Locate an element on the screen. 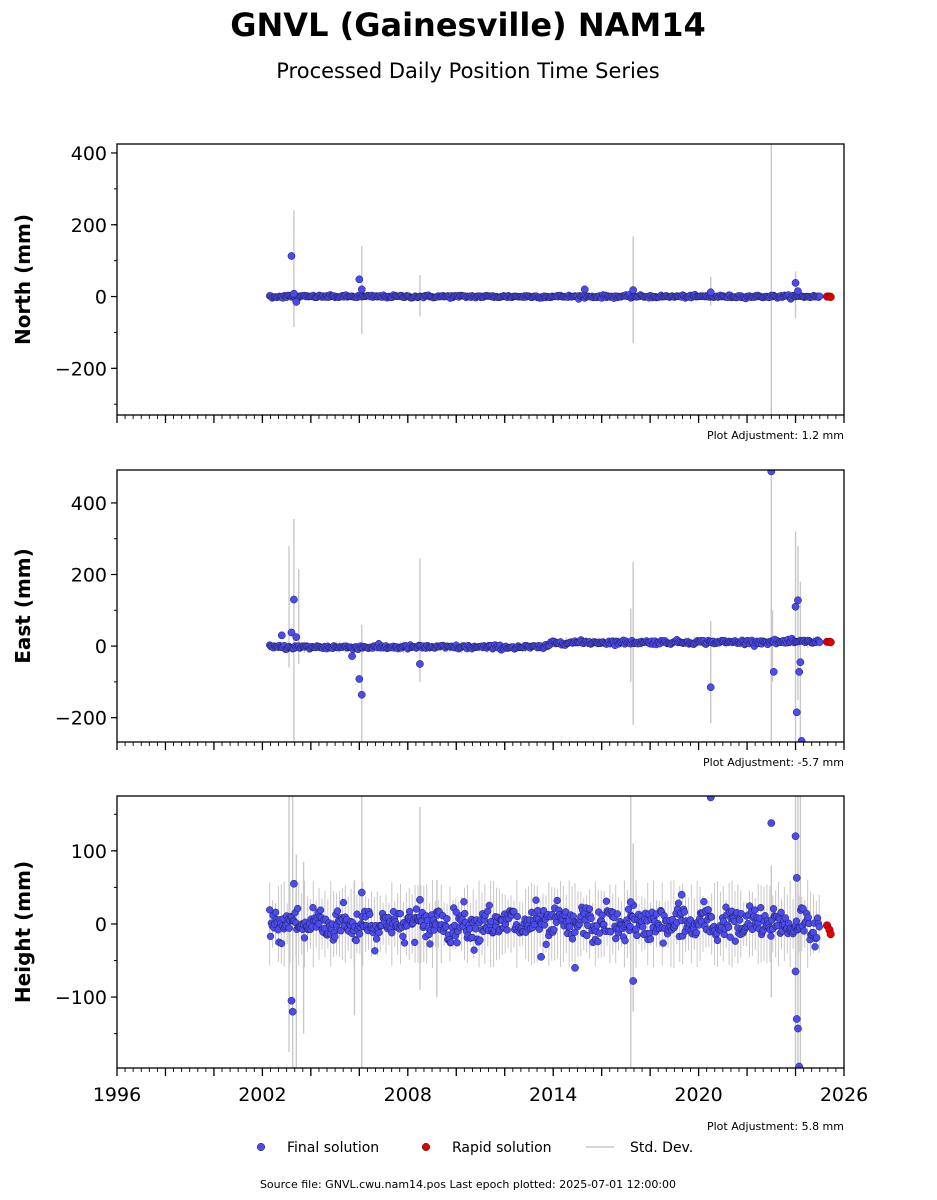  legend-item: Rapid solution is located at coordinates (486, 1148).